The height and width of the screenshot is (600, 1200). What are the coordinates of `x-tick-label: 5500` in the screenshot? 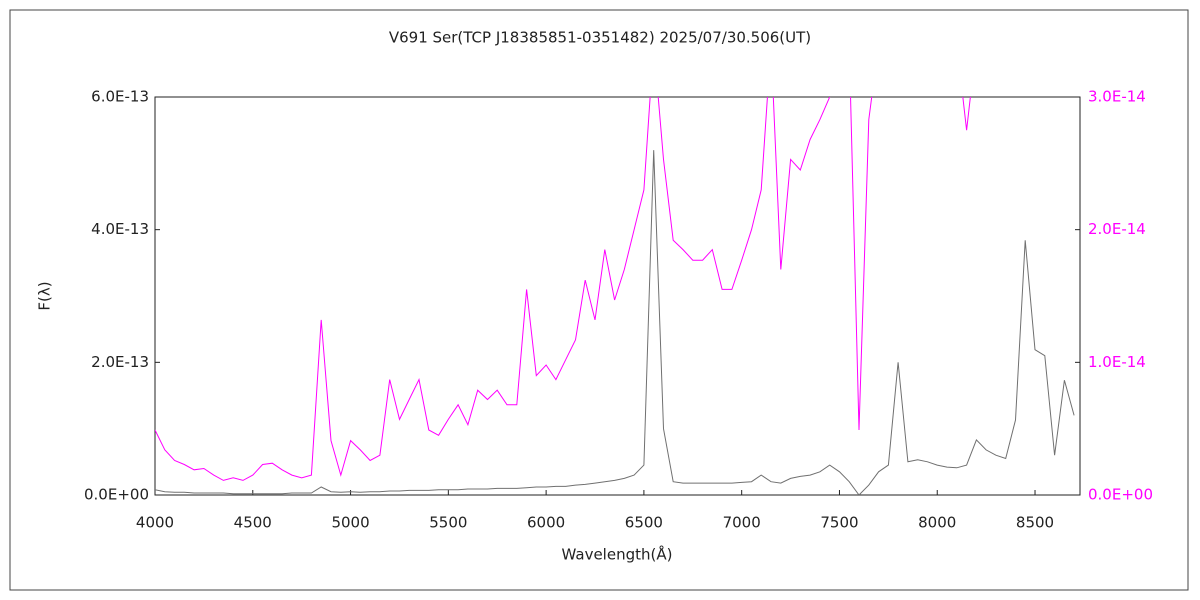 It's located at (448, 523).